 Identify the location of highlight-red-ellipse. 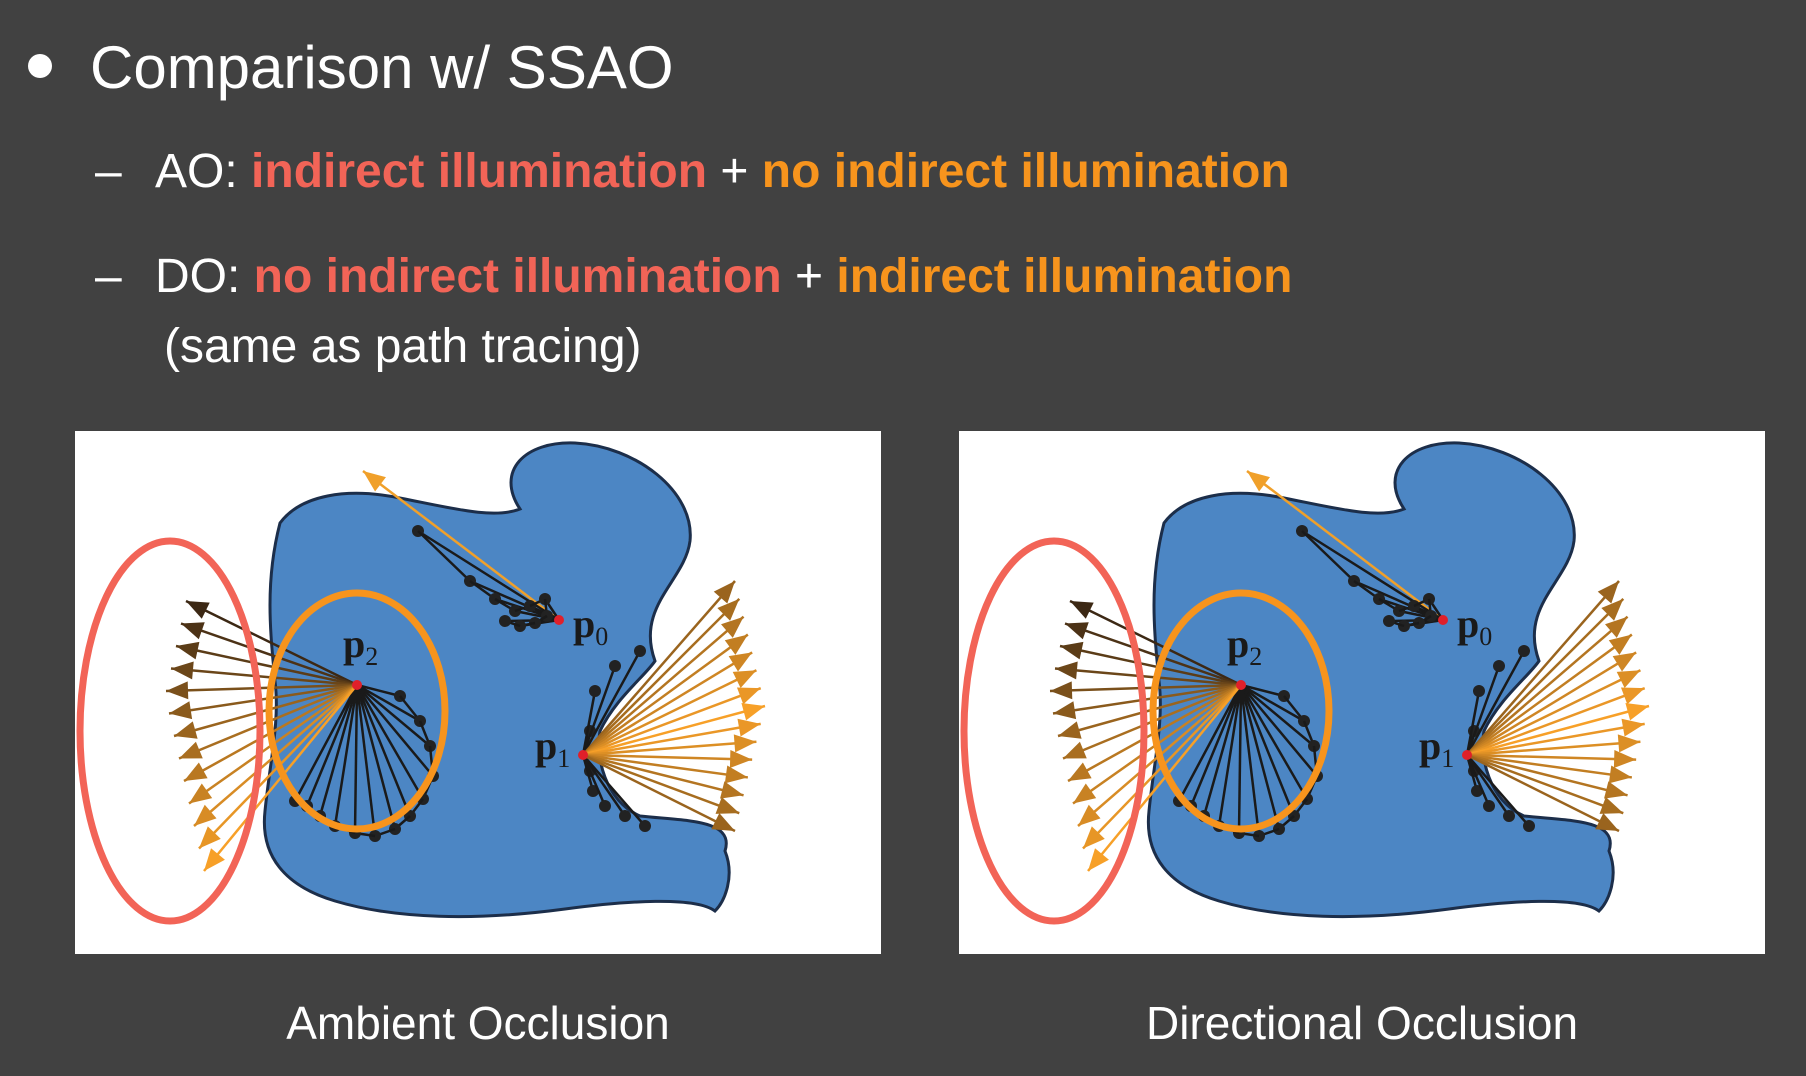
(1054, 731).